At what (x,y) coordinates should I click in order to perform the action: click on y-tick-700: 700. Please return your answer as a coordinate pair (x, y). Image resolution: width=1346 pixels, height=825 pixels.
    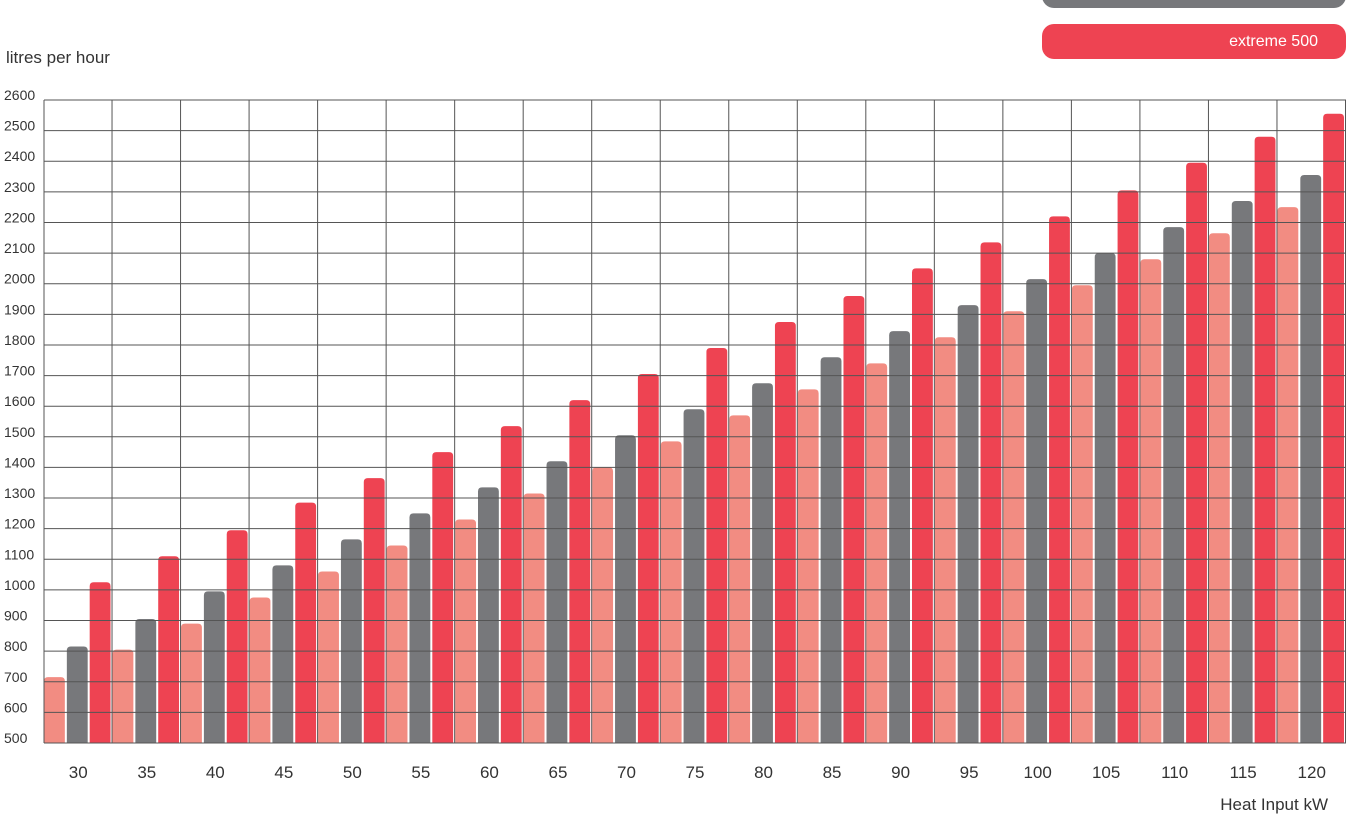
    Looking at the image, I should click on (16, 677).